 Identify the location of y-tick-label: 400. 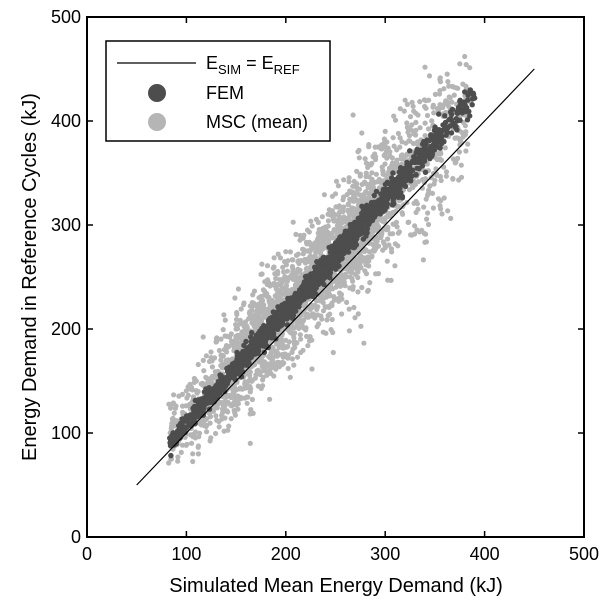
(66, 121).